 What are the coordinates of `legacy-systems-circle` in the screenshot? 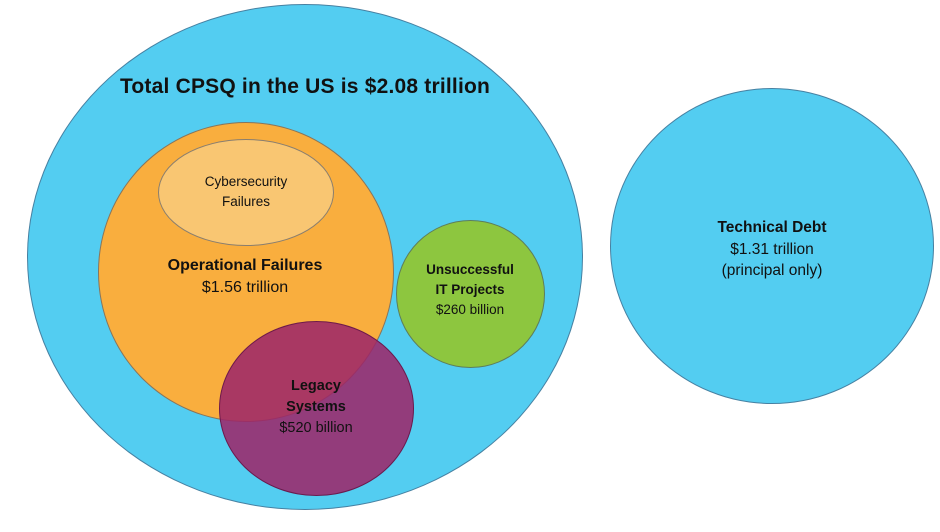 It's located at (316, 408).